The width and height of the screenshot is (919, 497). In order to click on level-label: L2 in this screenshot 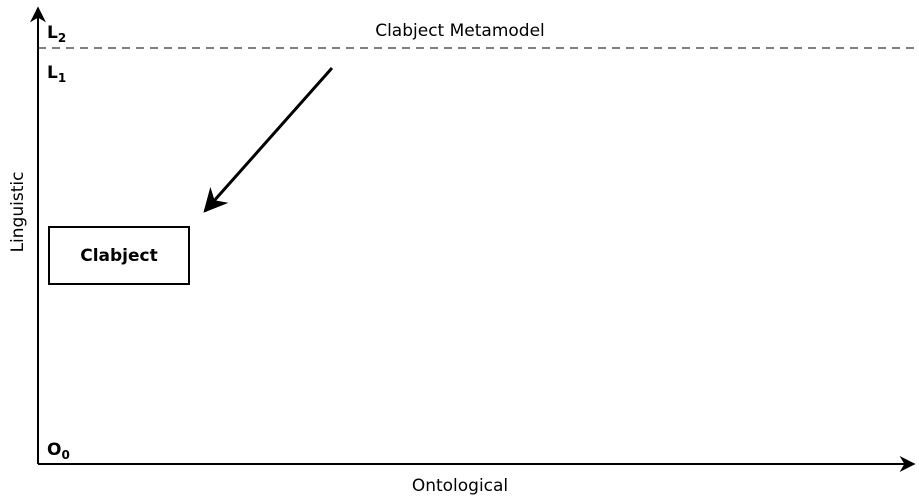, I will do `click(56, 34)`.